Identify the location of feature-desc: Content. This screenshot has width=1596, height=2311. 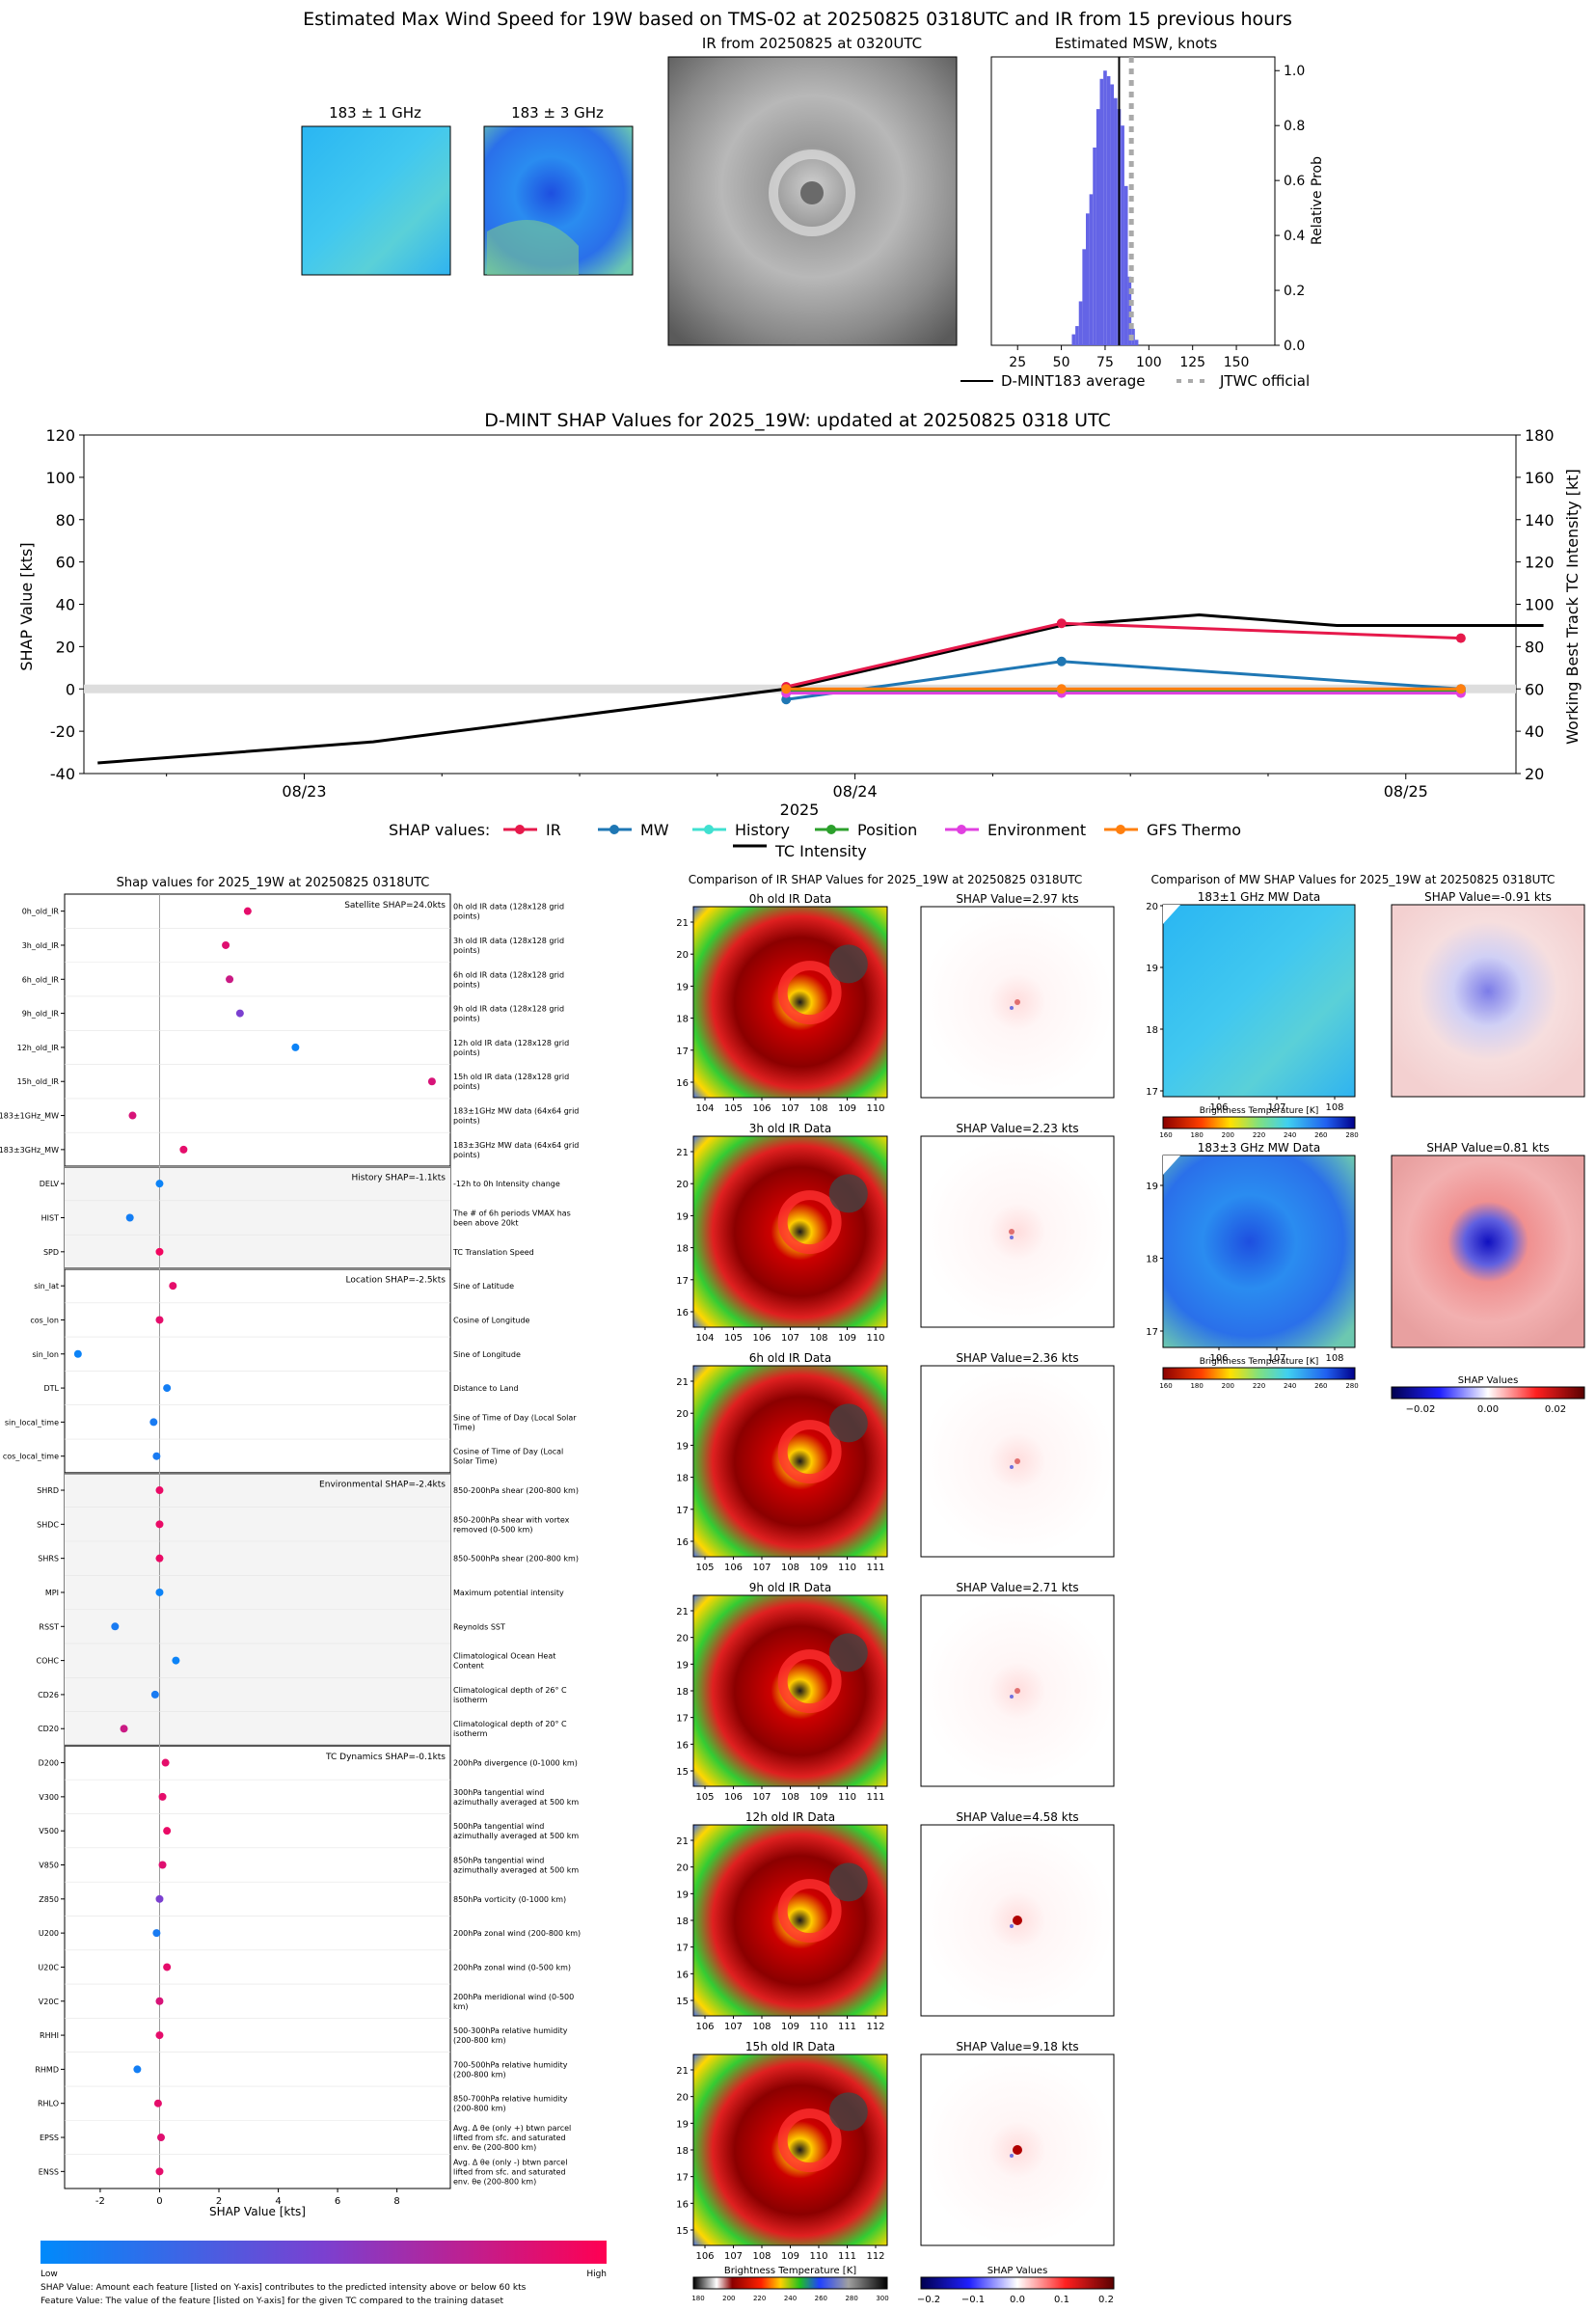
(469, 1666).